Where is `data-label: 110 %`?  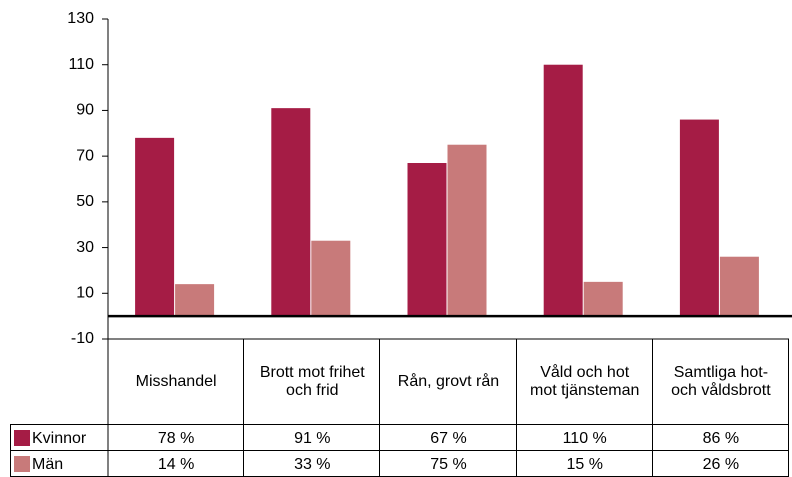 data-label: 110 % is located at coordinates (585, 438).